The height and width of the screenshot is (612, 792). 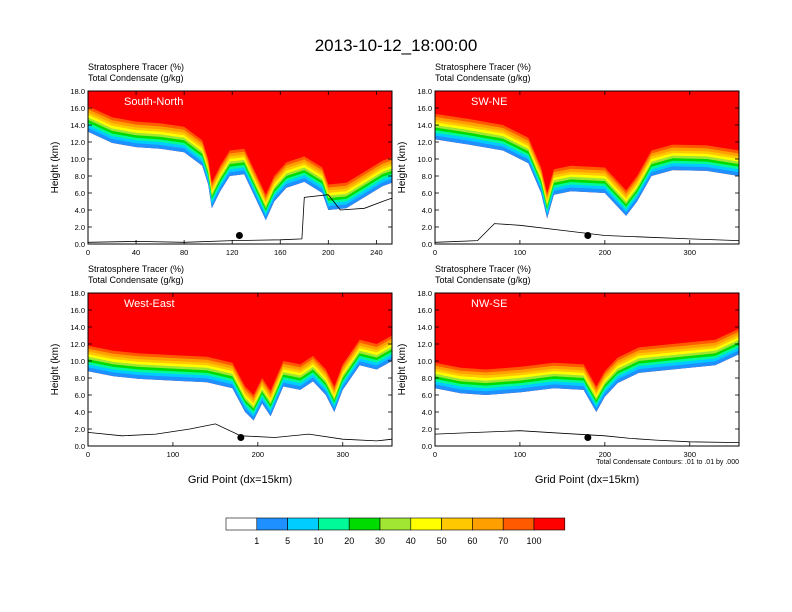 I want to click on colorbar: 1 5 10 20 30 40 50 60 70 100, so click(x=395, y=531).